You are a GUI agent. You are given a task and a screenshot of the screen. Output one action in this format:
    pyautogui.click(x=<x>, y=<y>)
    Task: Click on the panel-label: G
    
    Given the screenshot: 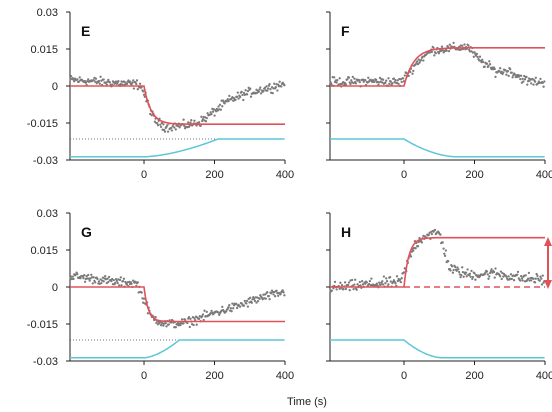 What is the action you would take?
    pyautogui.click(x=86, y=232)
    